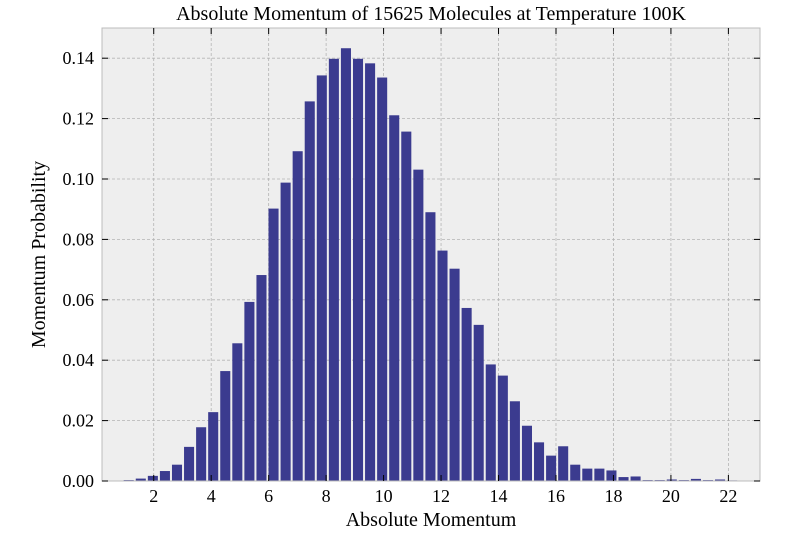  What do you see at coordinates (153, 496) in the screenshot?
I see `x-tick-label: 2` at bounding box center [153, 496].